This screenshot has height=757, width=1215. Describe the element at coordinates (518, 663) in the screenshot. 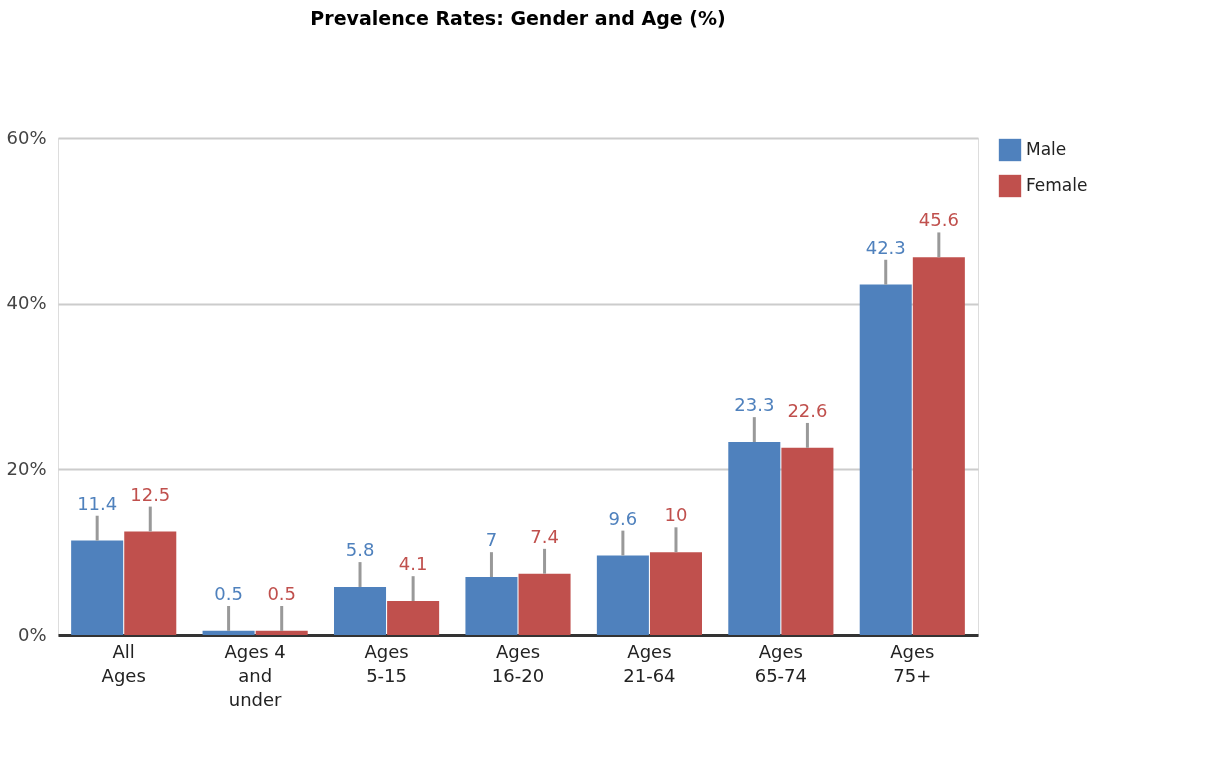

I see `x-tick-label: Ages 16-20` at that location.